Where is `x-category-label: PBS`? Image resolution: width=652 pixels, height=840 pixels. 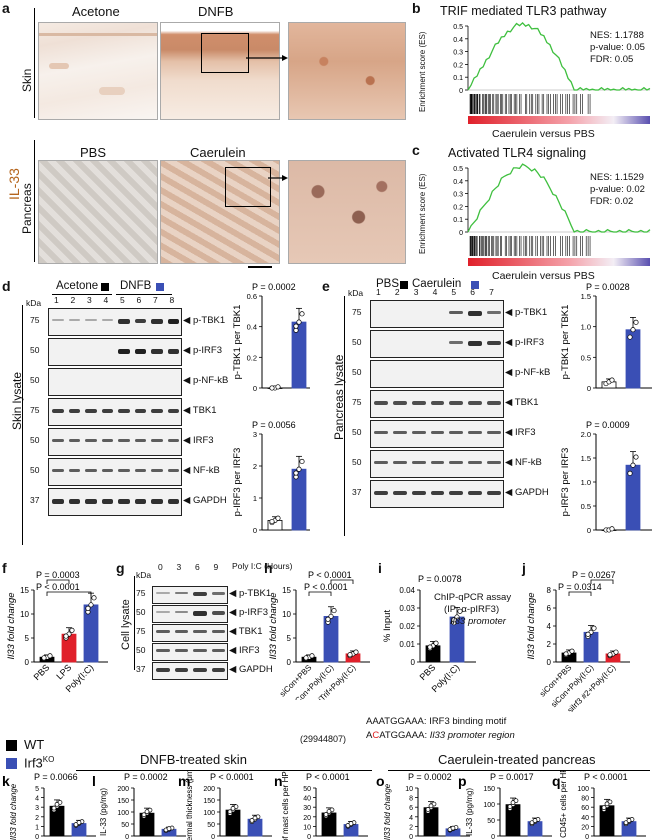
x-category-label: PBS is located at coordinates (428, 672).